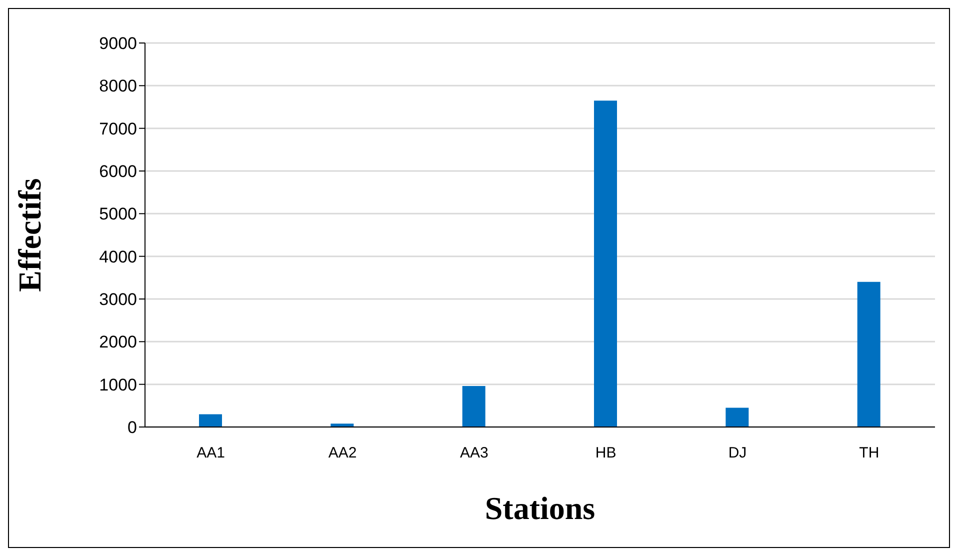 This screenshot has width=957, height=554. What do you see at coordinates (118, 172) in the screenshot?
I see `y-tick-label: 6000` at bounding box center [118, 172].